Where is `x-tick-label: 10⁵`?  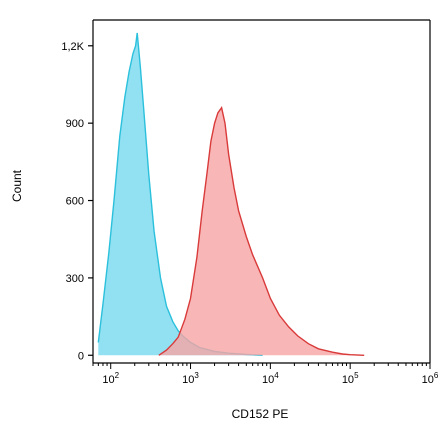
x-tick-label: 10⁵ is located at coordinates (350, 378).